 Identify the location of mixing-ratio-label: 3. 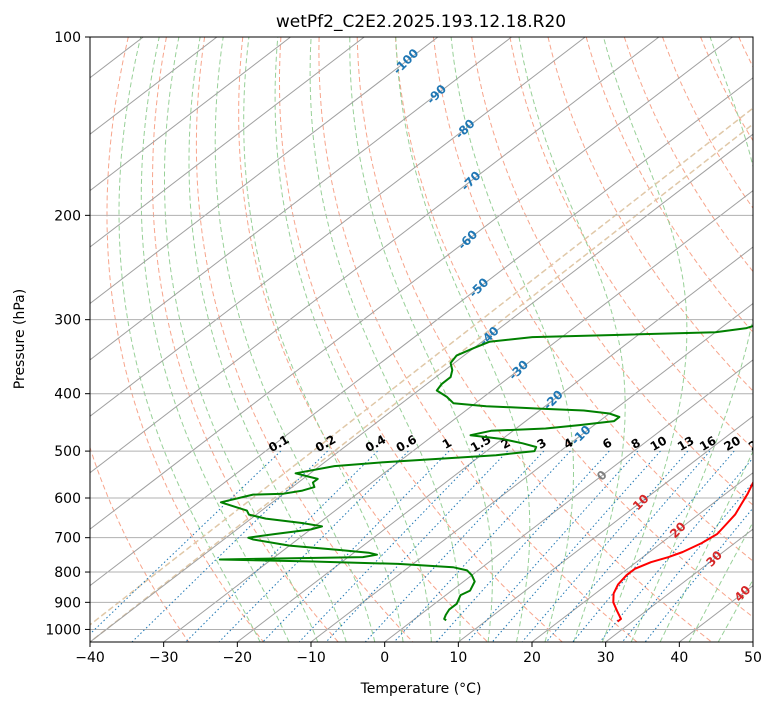
(542, 443).